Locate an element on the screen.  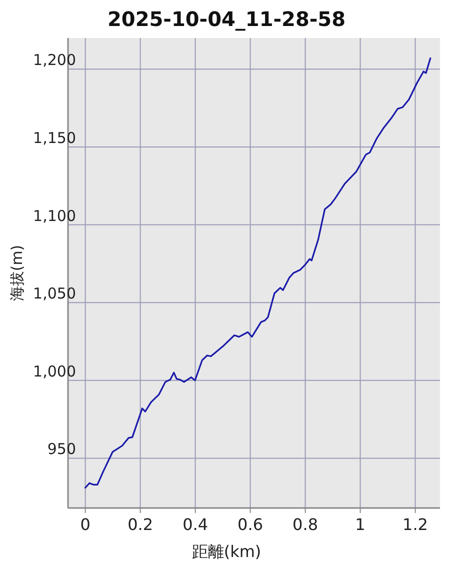
y-tick-label: 1,100 is located at coordinates (54, 215).